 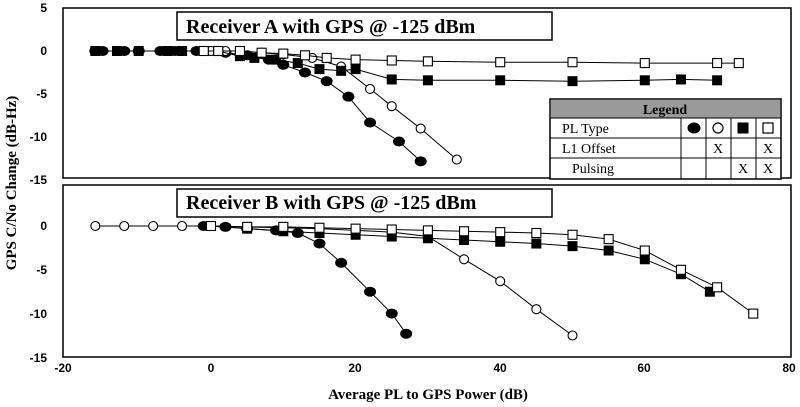 I want to click on panel-a-title: Receiver A with GPS @ -125 dBm, so click(x=331, y=27).